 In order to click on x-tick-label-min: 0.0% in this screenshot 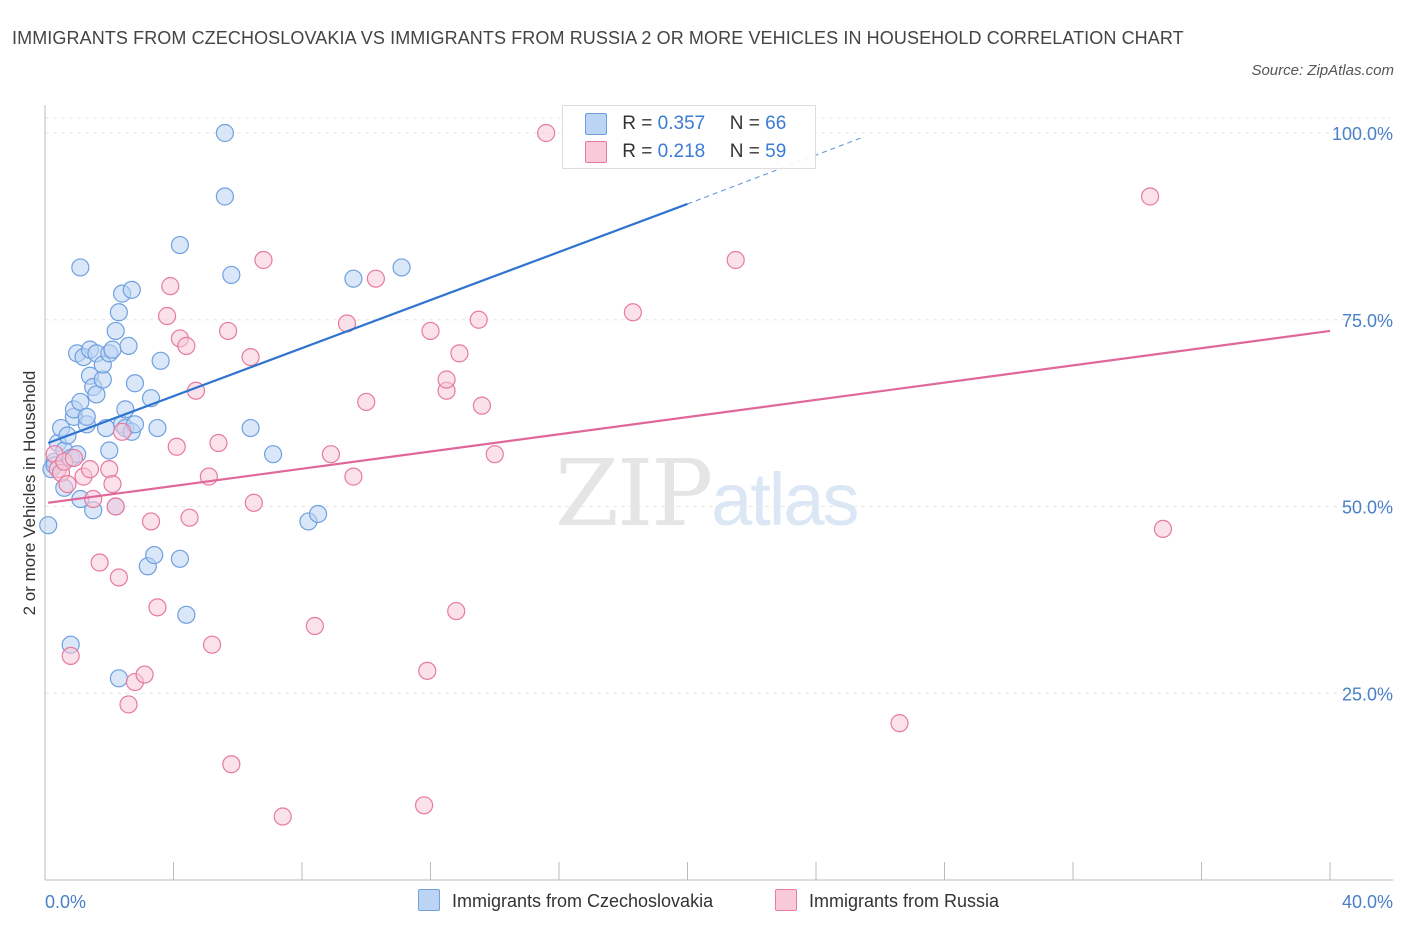, I will do `click(65, 902)`.